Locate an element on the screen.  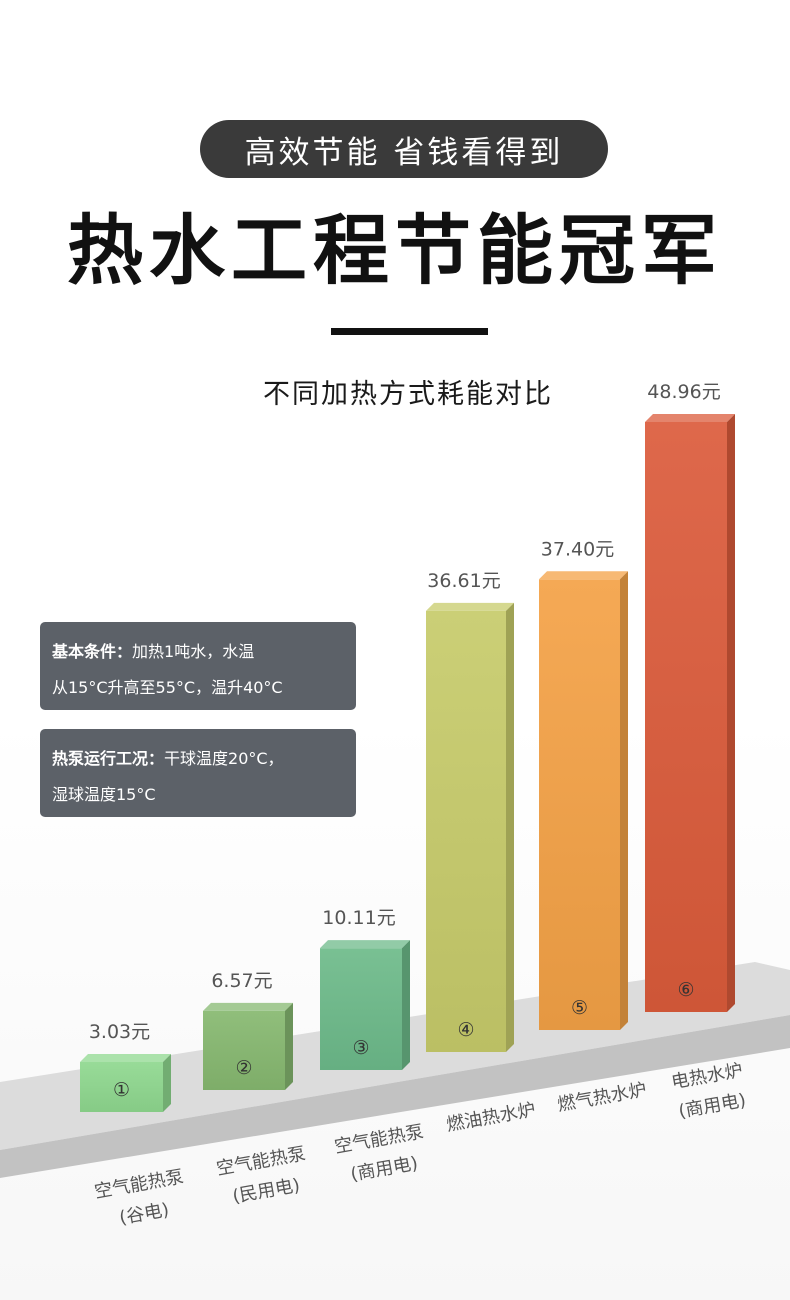
bar-2-marker: ② is located at coordinates (243, 1068).